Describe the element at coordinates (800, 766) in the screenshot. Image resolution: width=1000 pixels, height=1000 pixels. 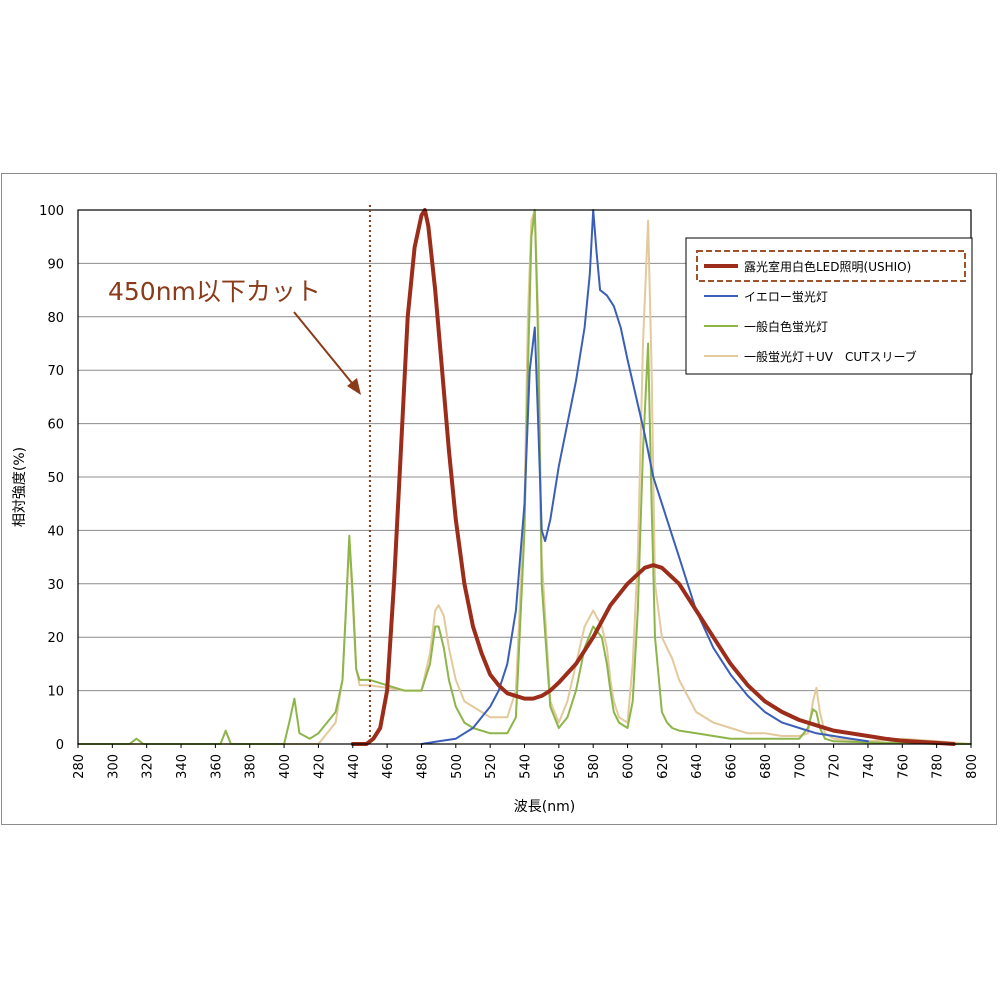
I see `x-tick-label: 700` at that location.